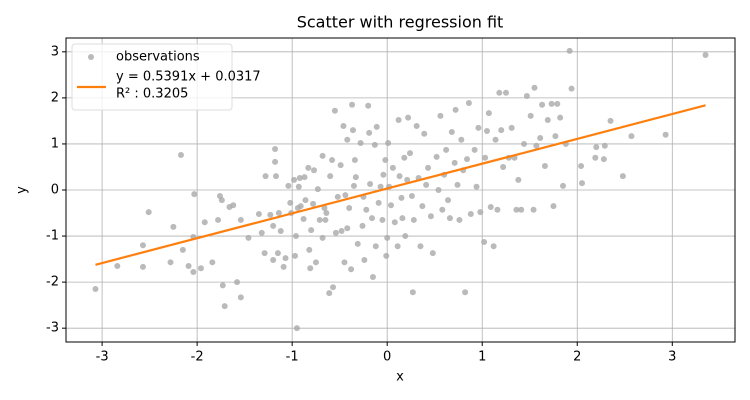 The width and height of the screenshot is (750, 400). What do you see at coordinates (55, 190) in the screenshot?
I see `y-tick-label: 0` at bounding box center [55, 190].